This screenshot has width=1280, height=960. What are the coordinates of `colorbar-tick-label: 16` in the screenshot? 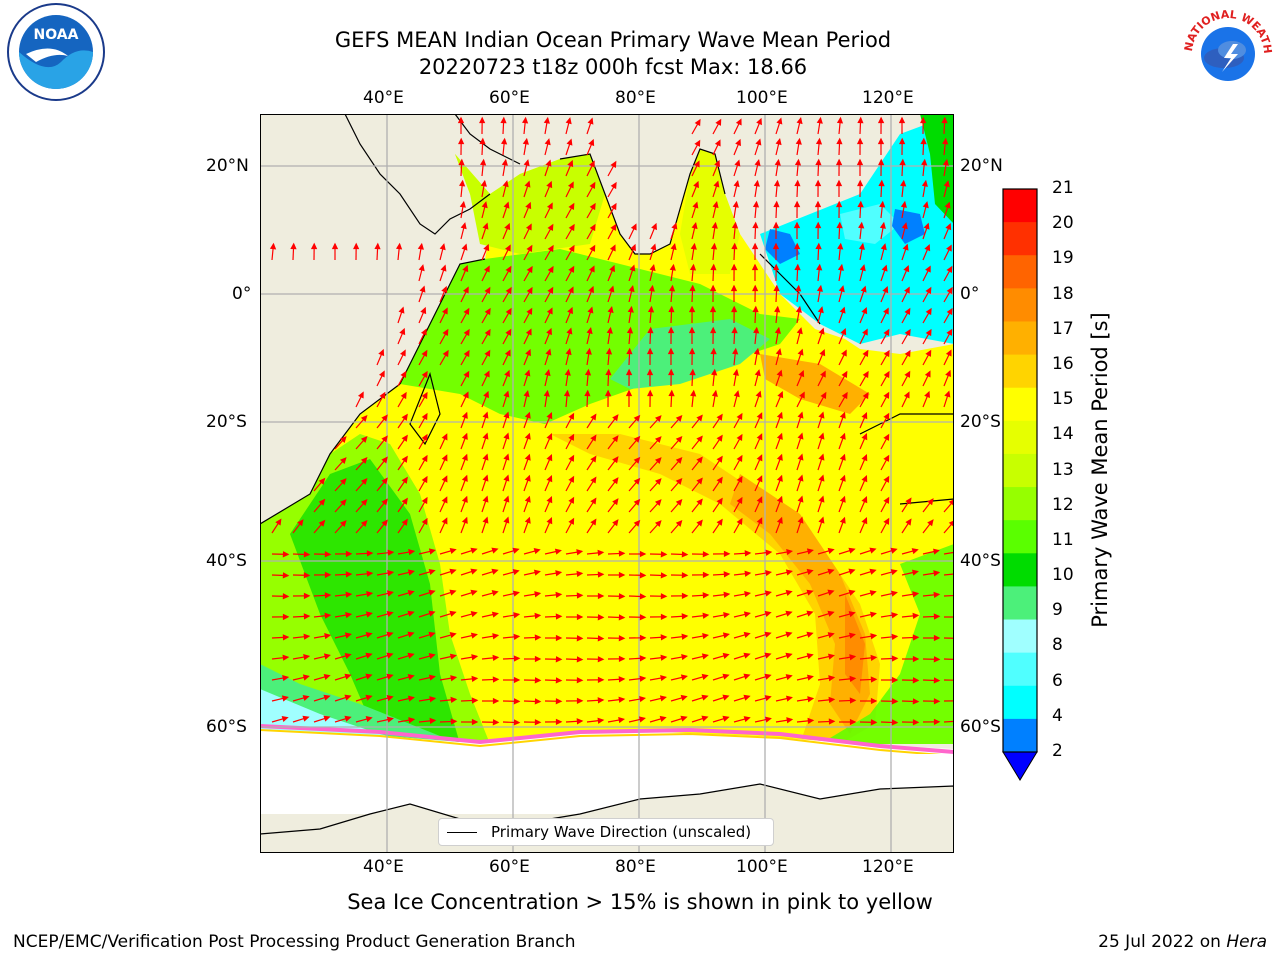 It's located at (1063, 363).